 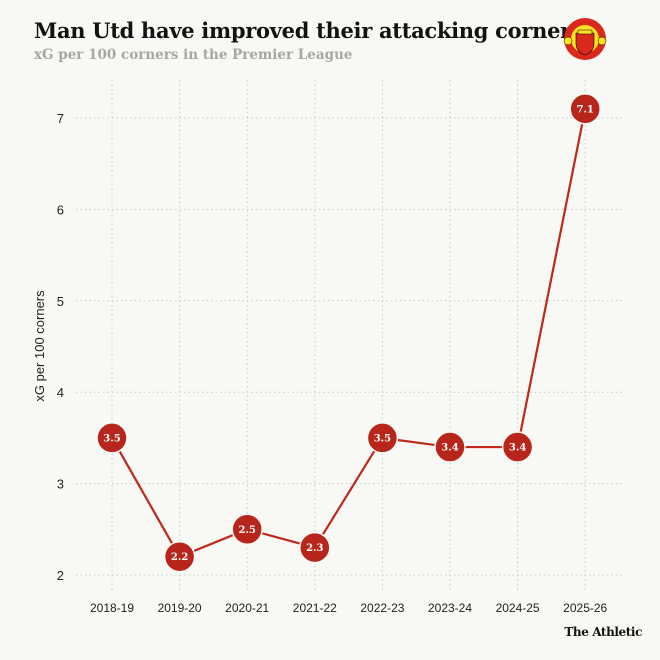 What do you see at coordinates (180, 608) in the screenshot?
I see `x-tick-label: 2019-20` at bounding box center [180, 608].